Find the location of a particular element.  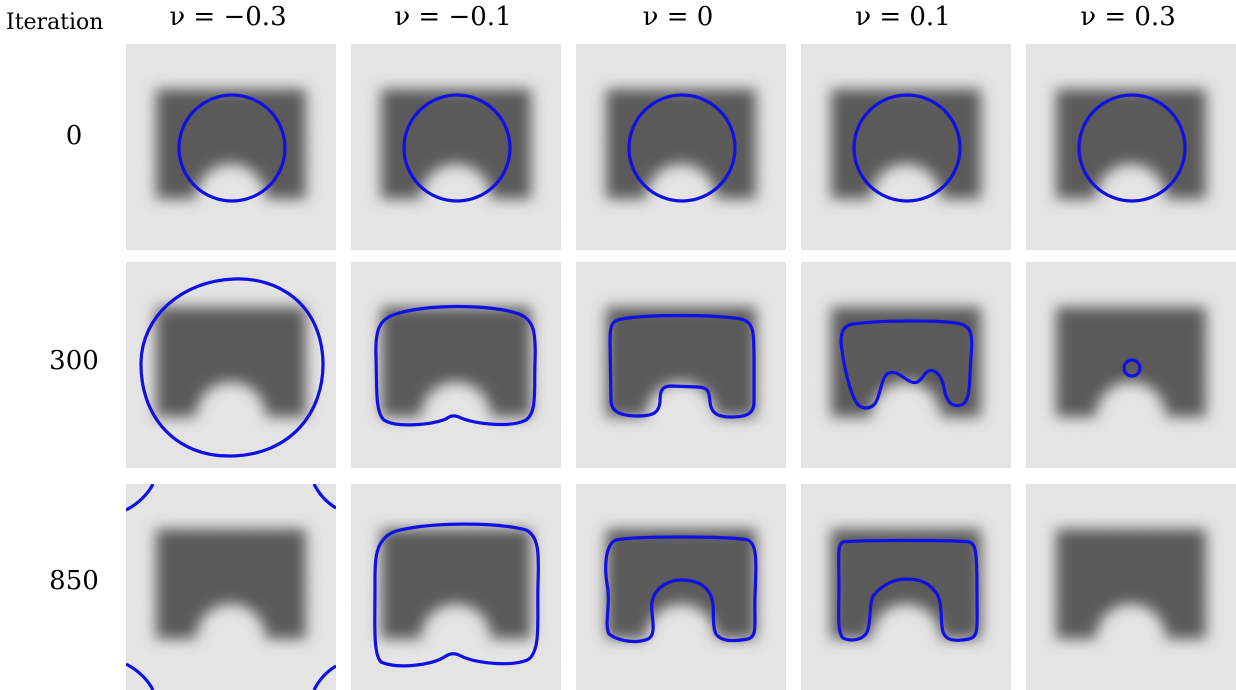

panel-nu-0.1-iter300 is located at coordinates (906, 365).